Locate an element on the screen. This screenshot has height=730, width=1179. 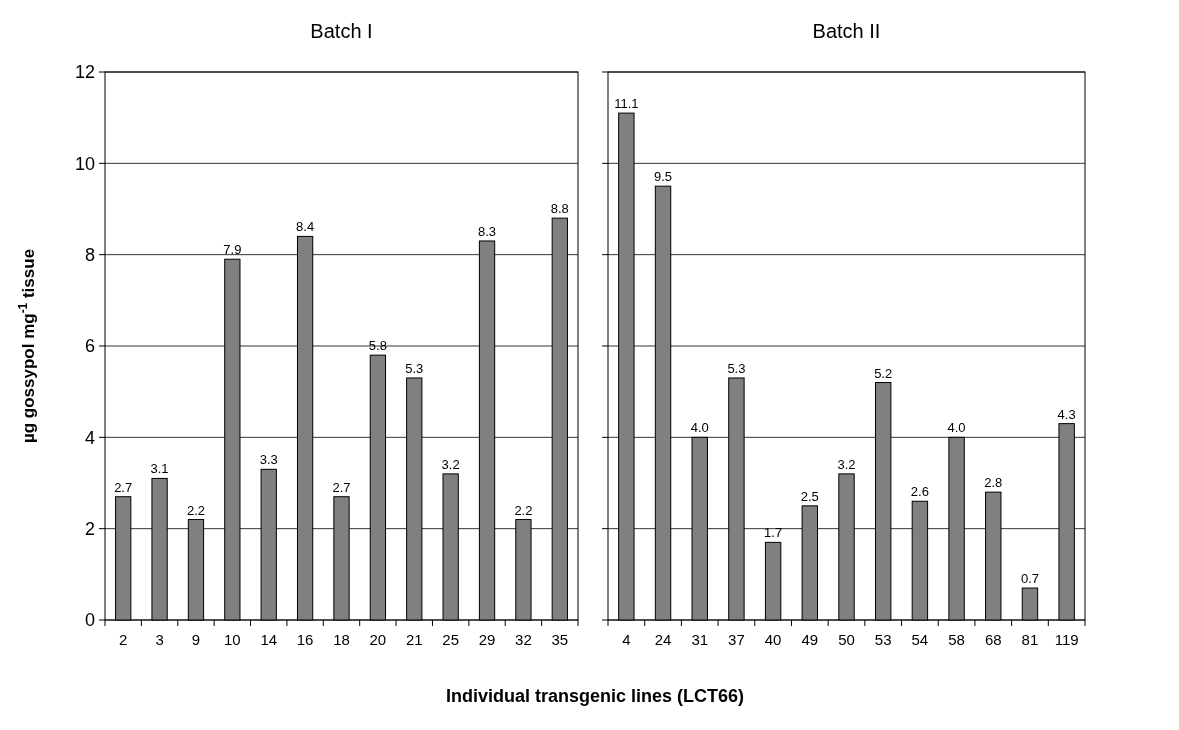
y-tick-label: 10 is located at coordinates (84, 163).